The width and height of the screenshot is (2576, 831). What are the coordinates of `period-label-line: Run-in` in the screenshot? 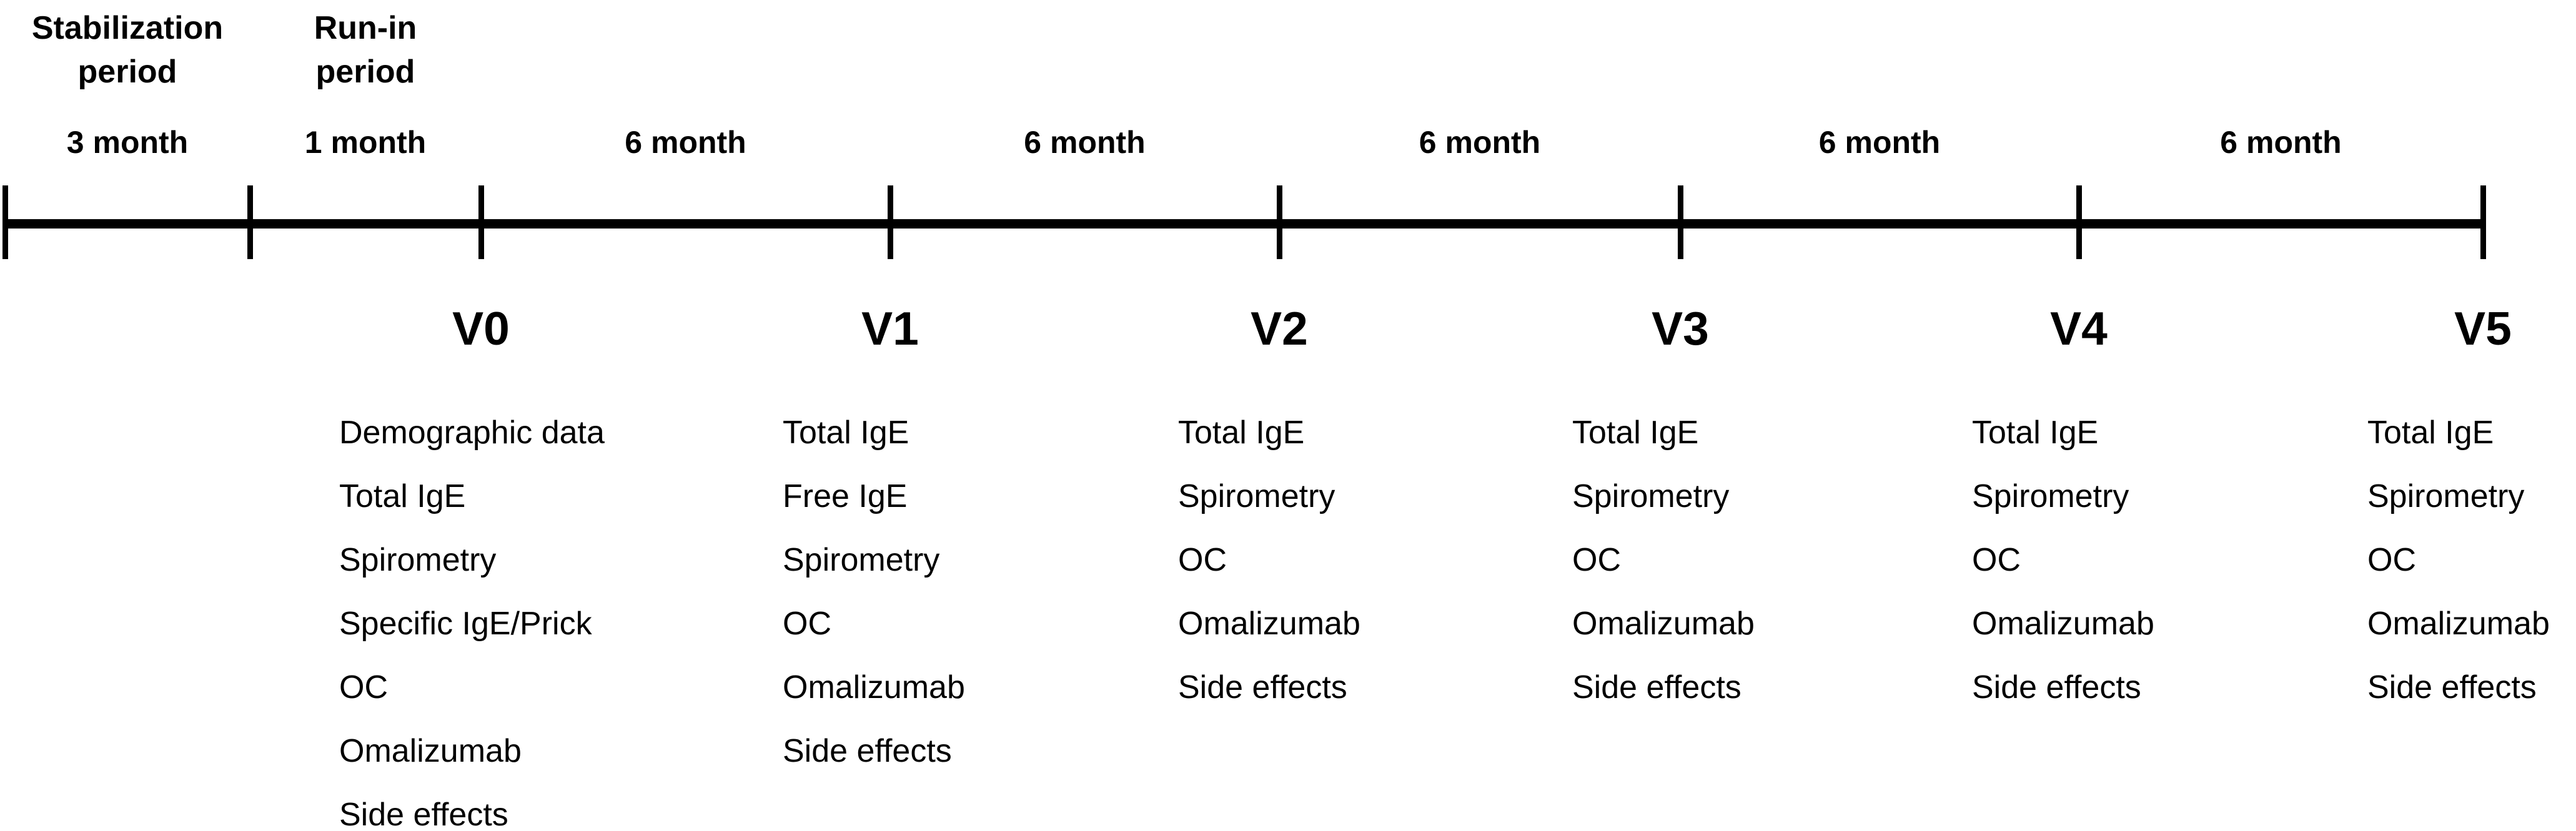 It's located at (365, 28).